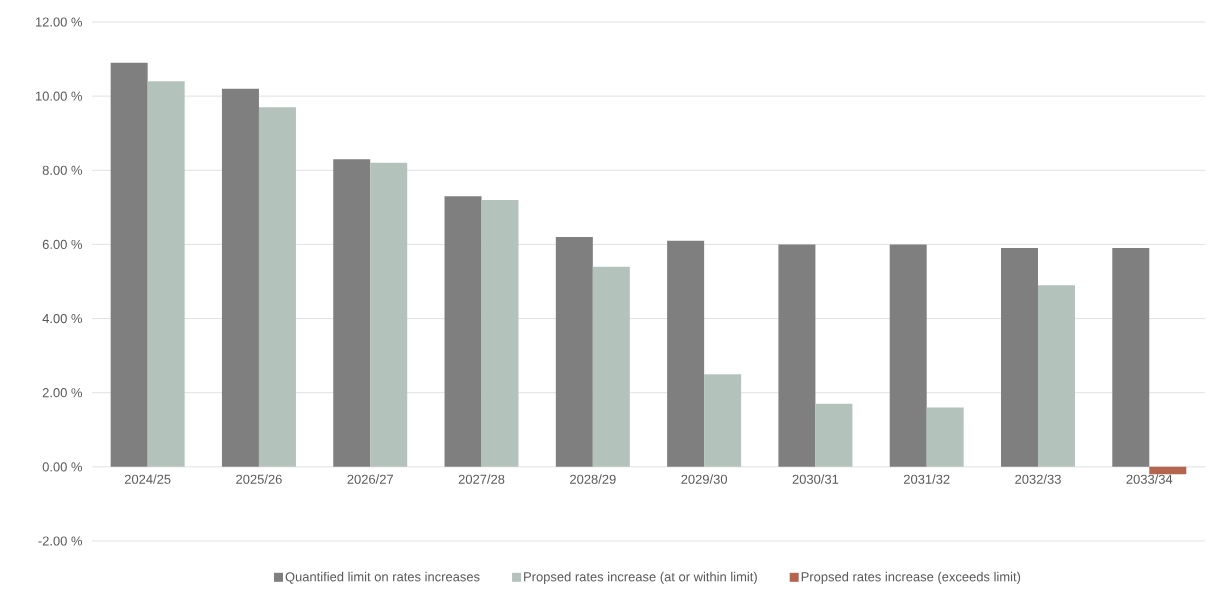 The height and width of the screenshot is (598, 1223). I want to click on x-tick-label: 2030/31, so click(815, 479).